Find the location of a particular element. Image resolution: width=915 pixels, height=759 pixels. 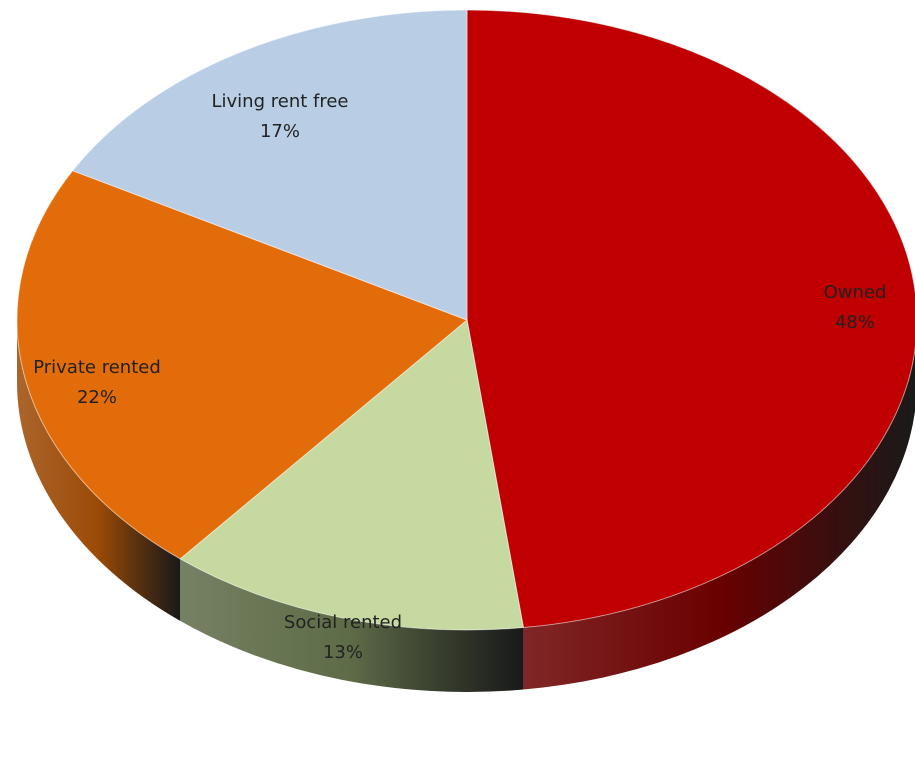

pie-side-social-rented is located at coordinates (352, 625).